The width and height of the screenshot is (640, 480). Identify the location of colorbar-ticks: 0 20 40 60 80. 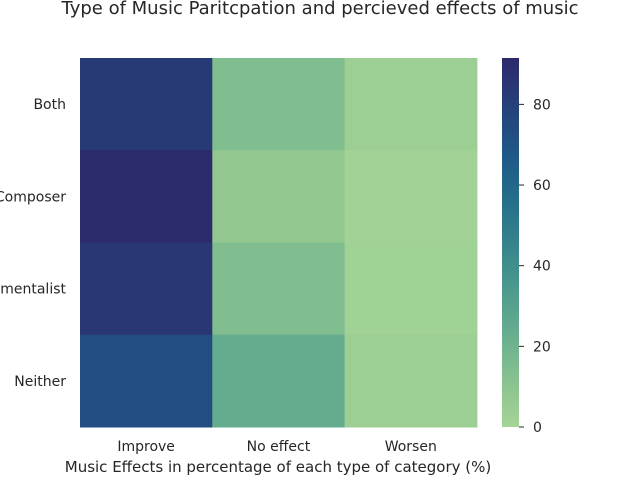
(535, 266).